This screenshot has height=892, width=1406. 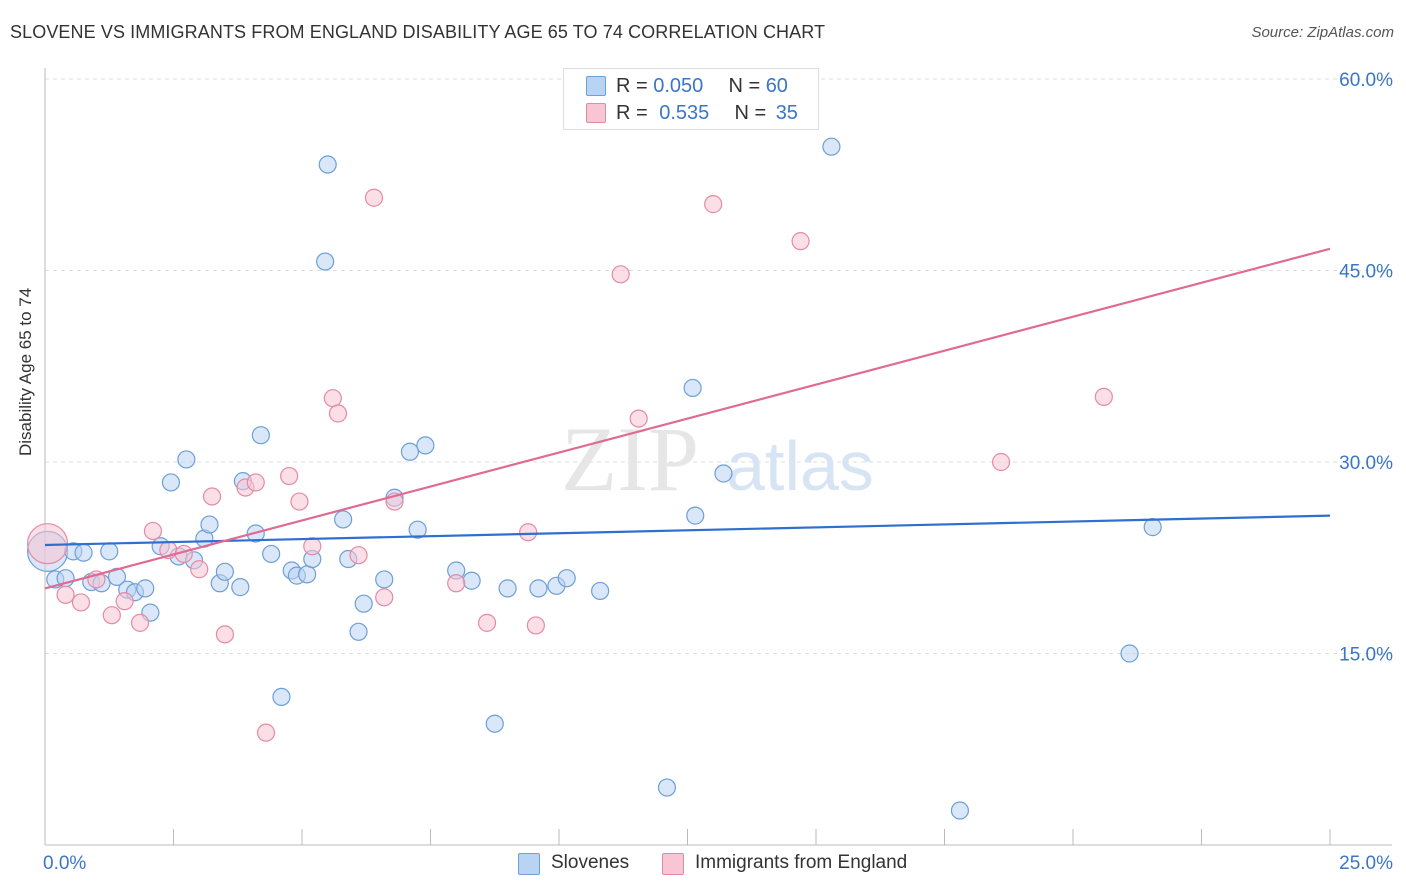 I want to click on source-note: Source: ZipAtlas.com, so click(x=1322, y=32).